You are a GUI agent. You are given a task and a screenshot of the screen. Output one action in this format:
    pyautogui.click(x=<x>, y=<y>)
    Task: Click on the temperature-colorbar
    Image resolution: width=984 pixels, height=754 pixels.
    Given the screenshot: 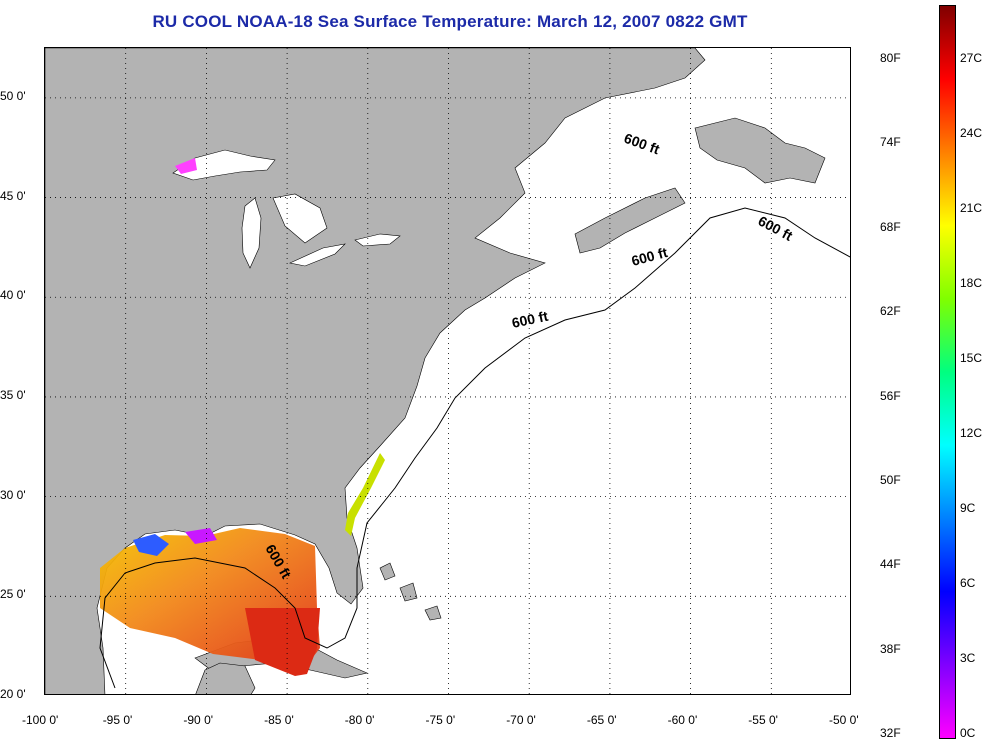 What is the action you would take?
    pyautogui.click(x=947, y=372)
    